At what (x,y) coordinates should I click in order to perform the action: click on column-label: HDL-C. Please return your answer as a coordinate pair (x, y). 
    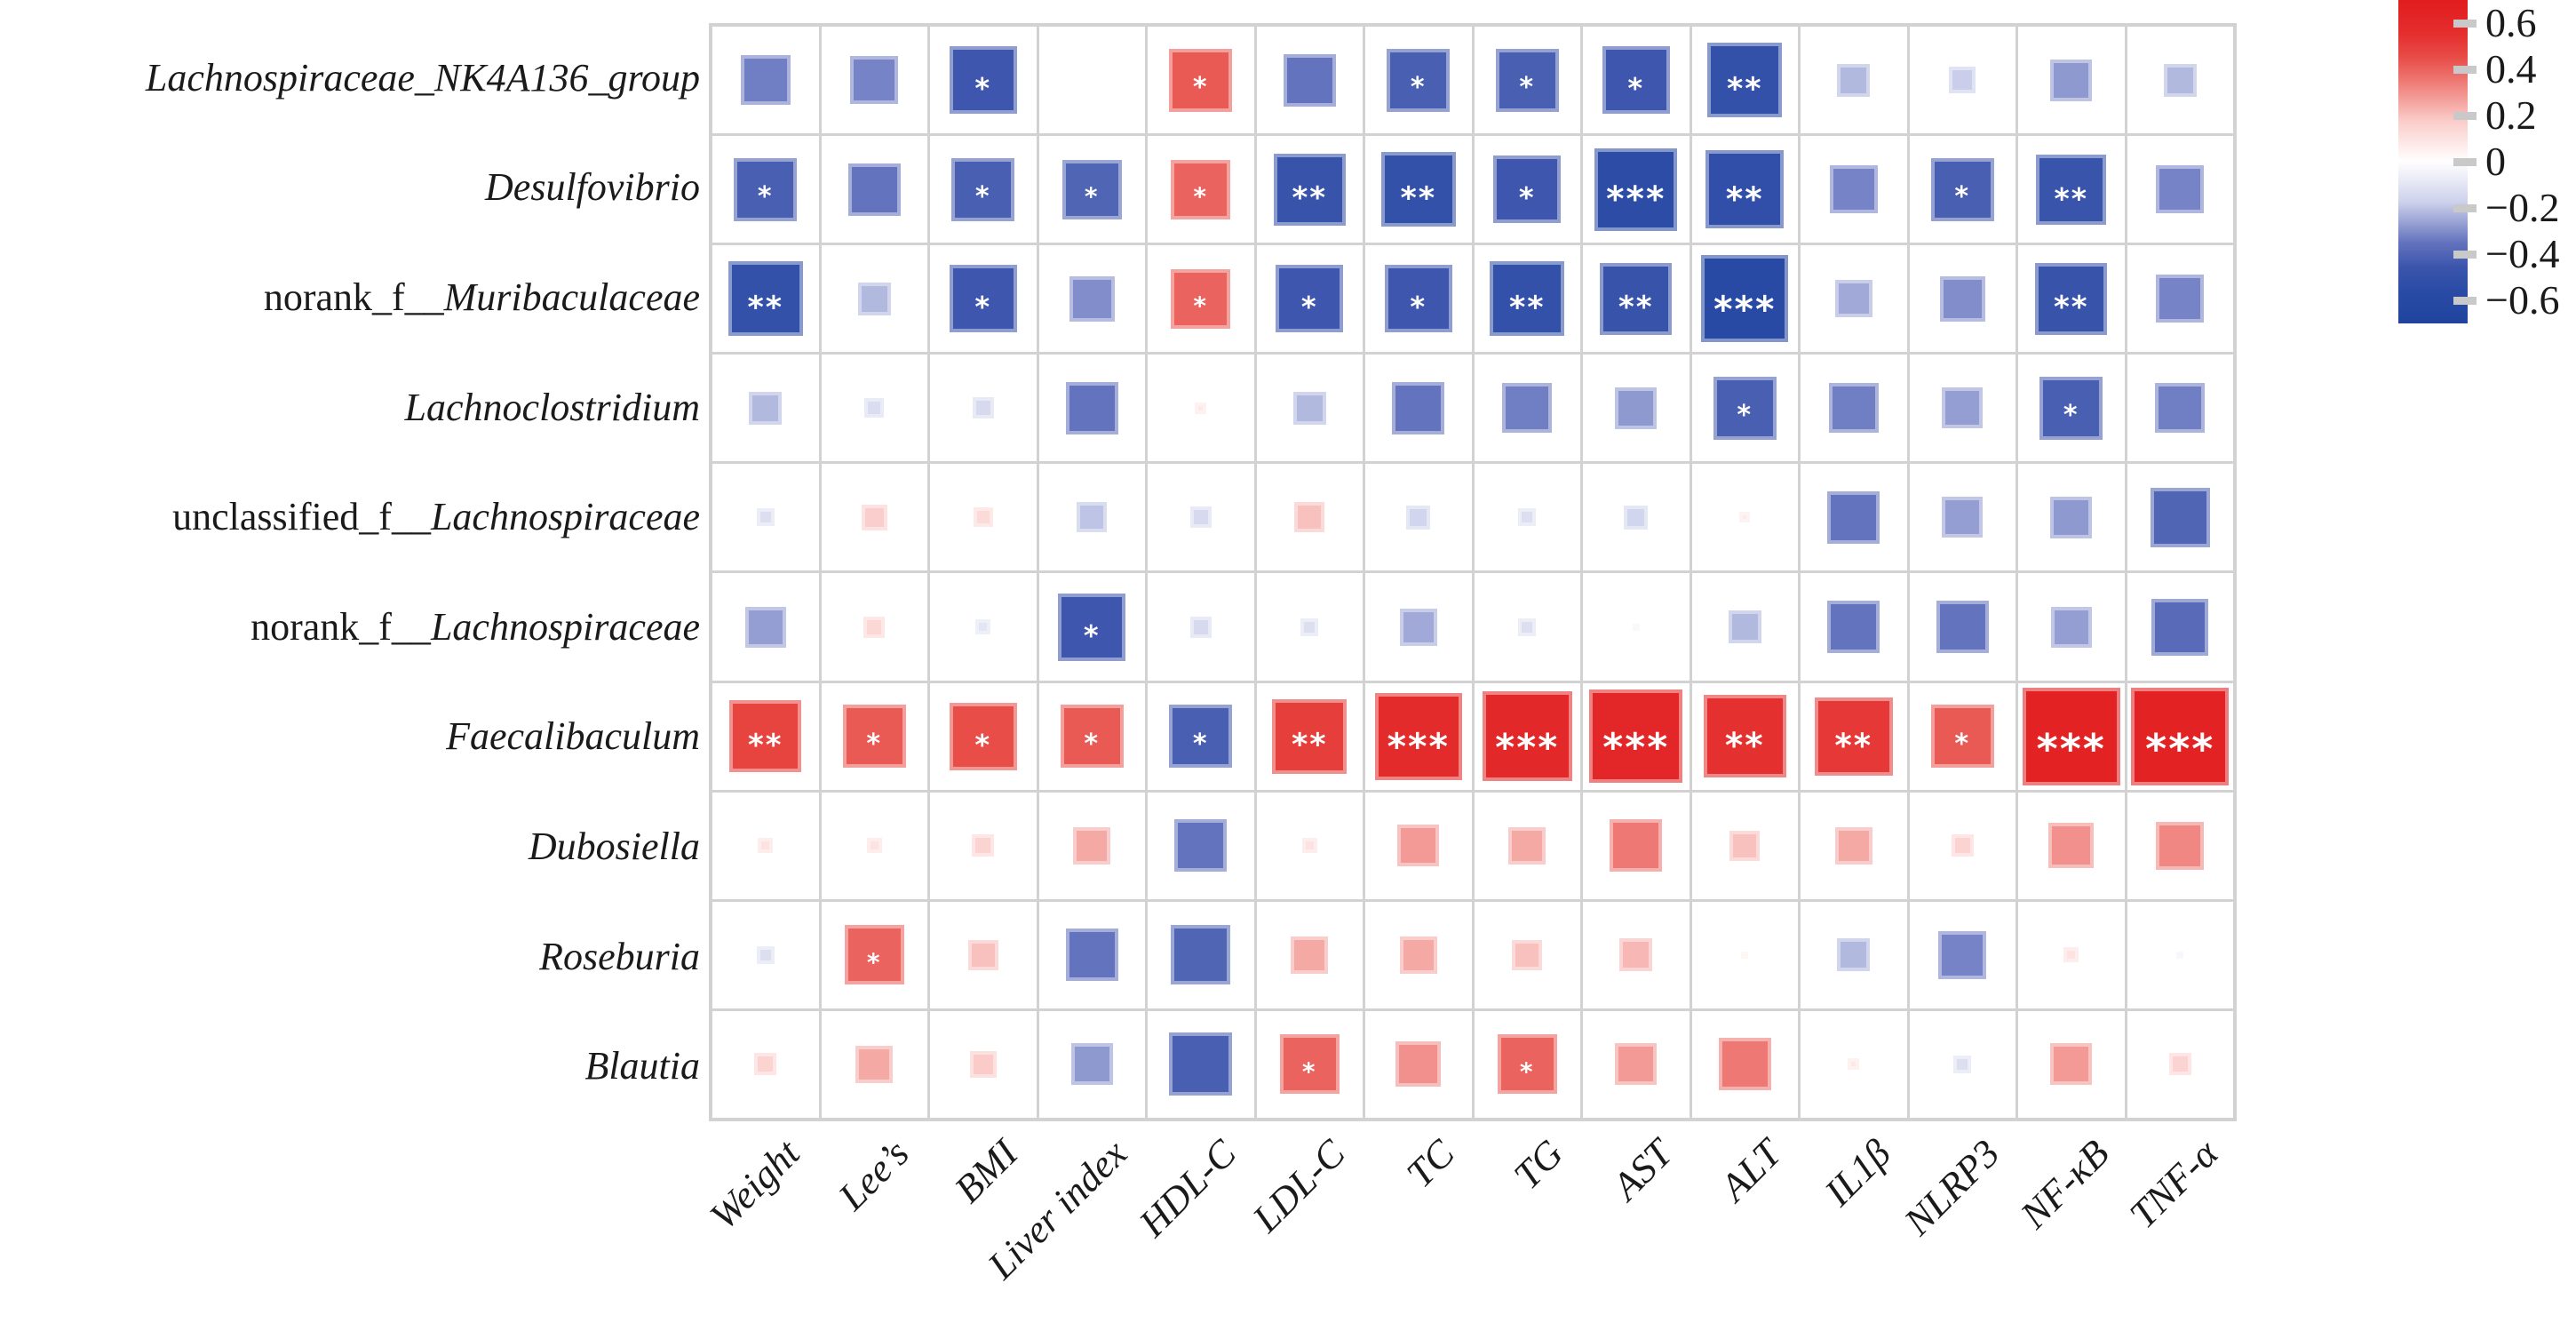
    Looking at the image, I should click on (1187, 1188).